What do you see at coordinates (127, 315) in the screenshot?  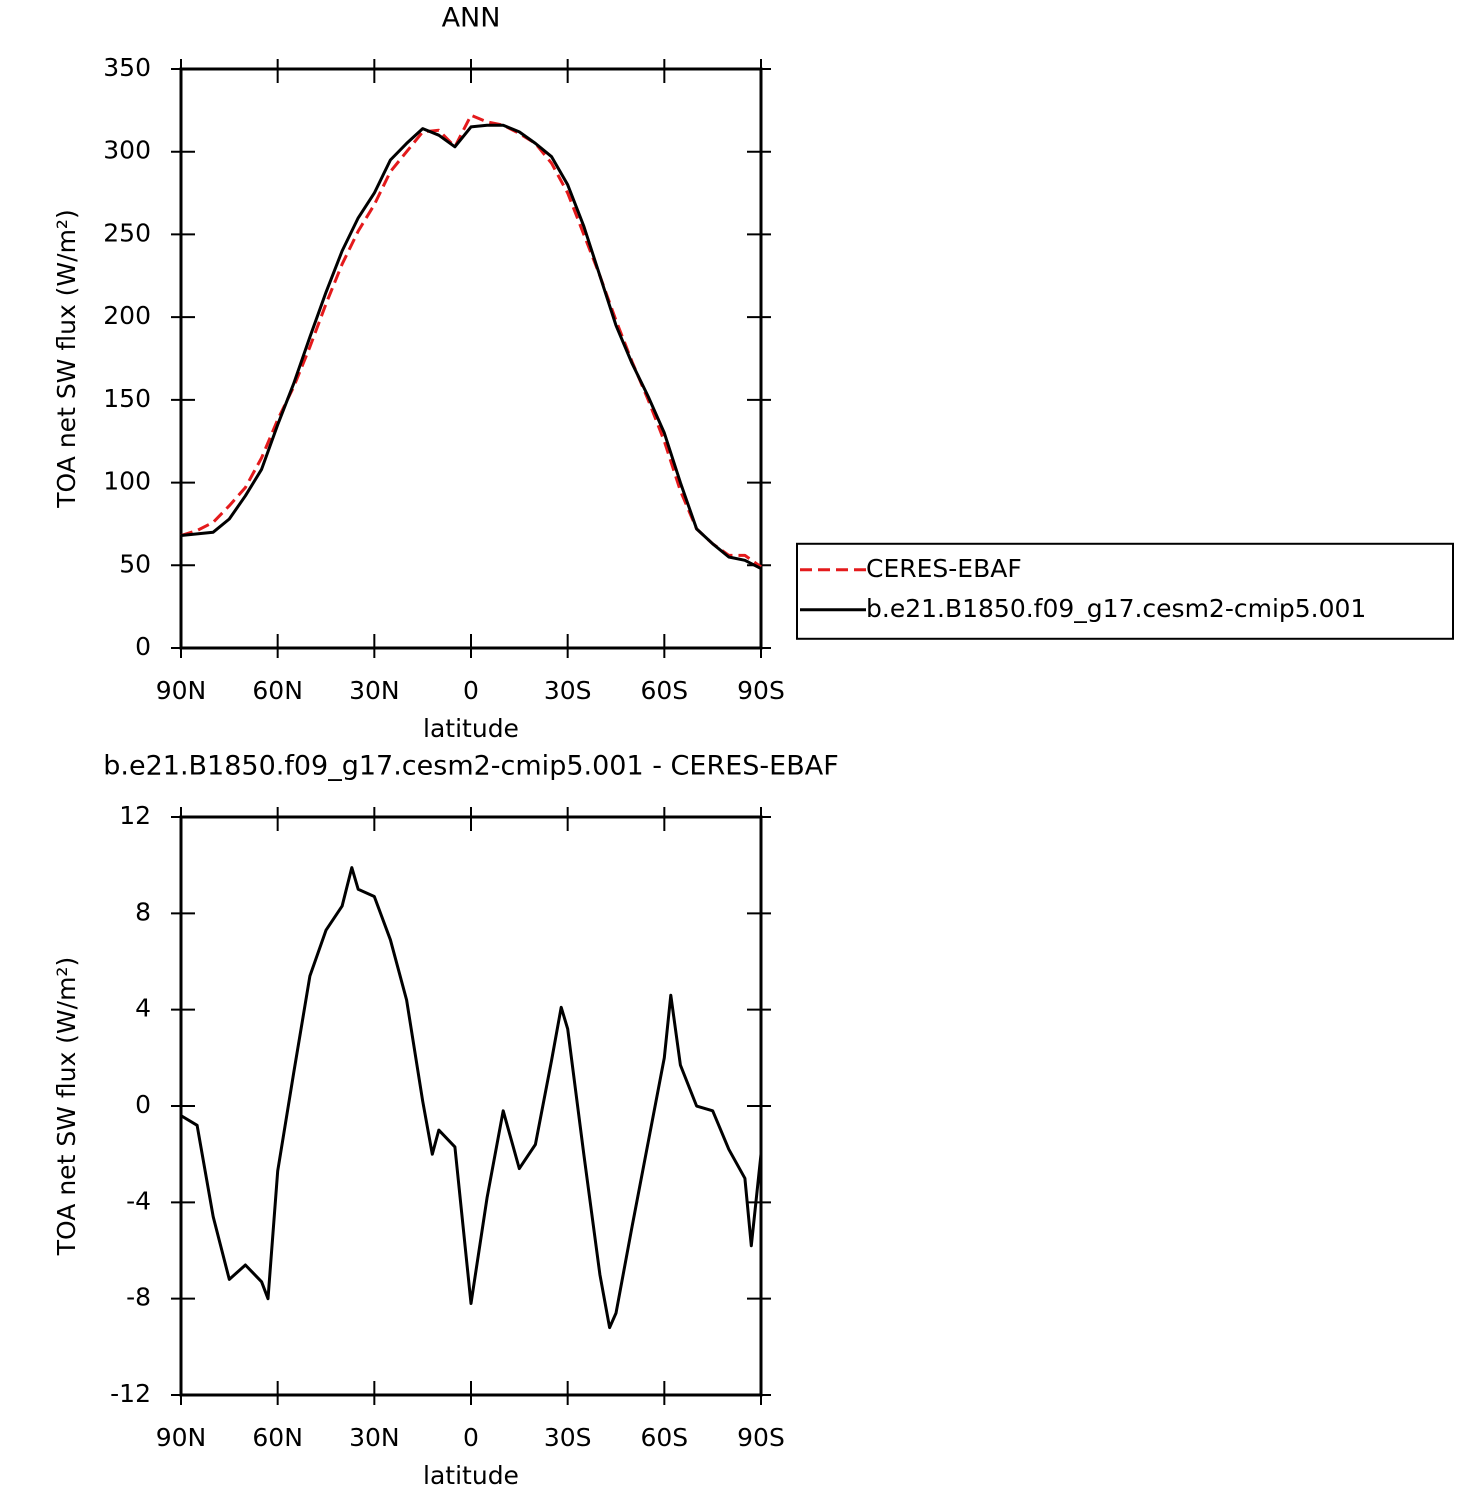 I see `y-tick-label: 200` at bounding box center [127, 315].